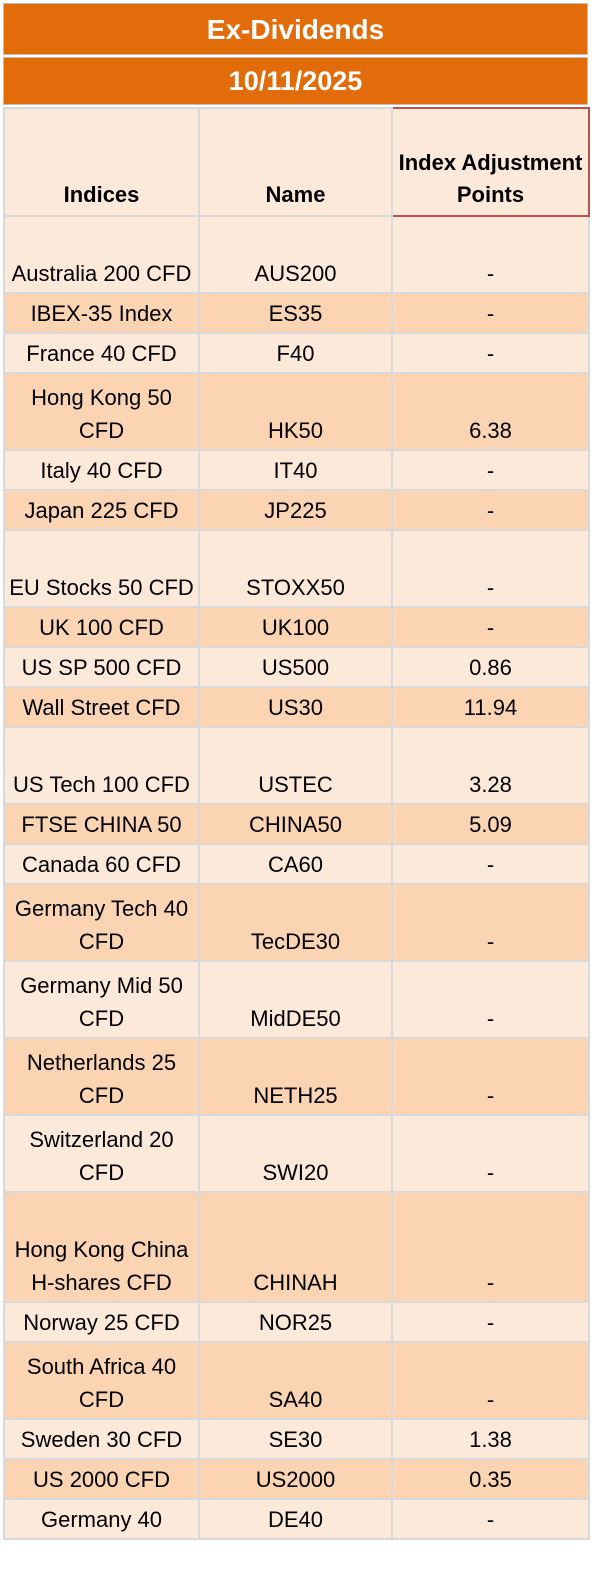 This screenshot has width=598, height=1592. What do you see at coordinates (101, 1247) in the screenshot?
I see `cell-index: Hong Kong China H-shares CFD` at bounding box center [101, 1247].